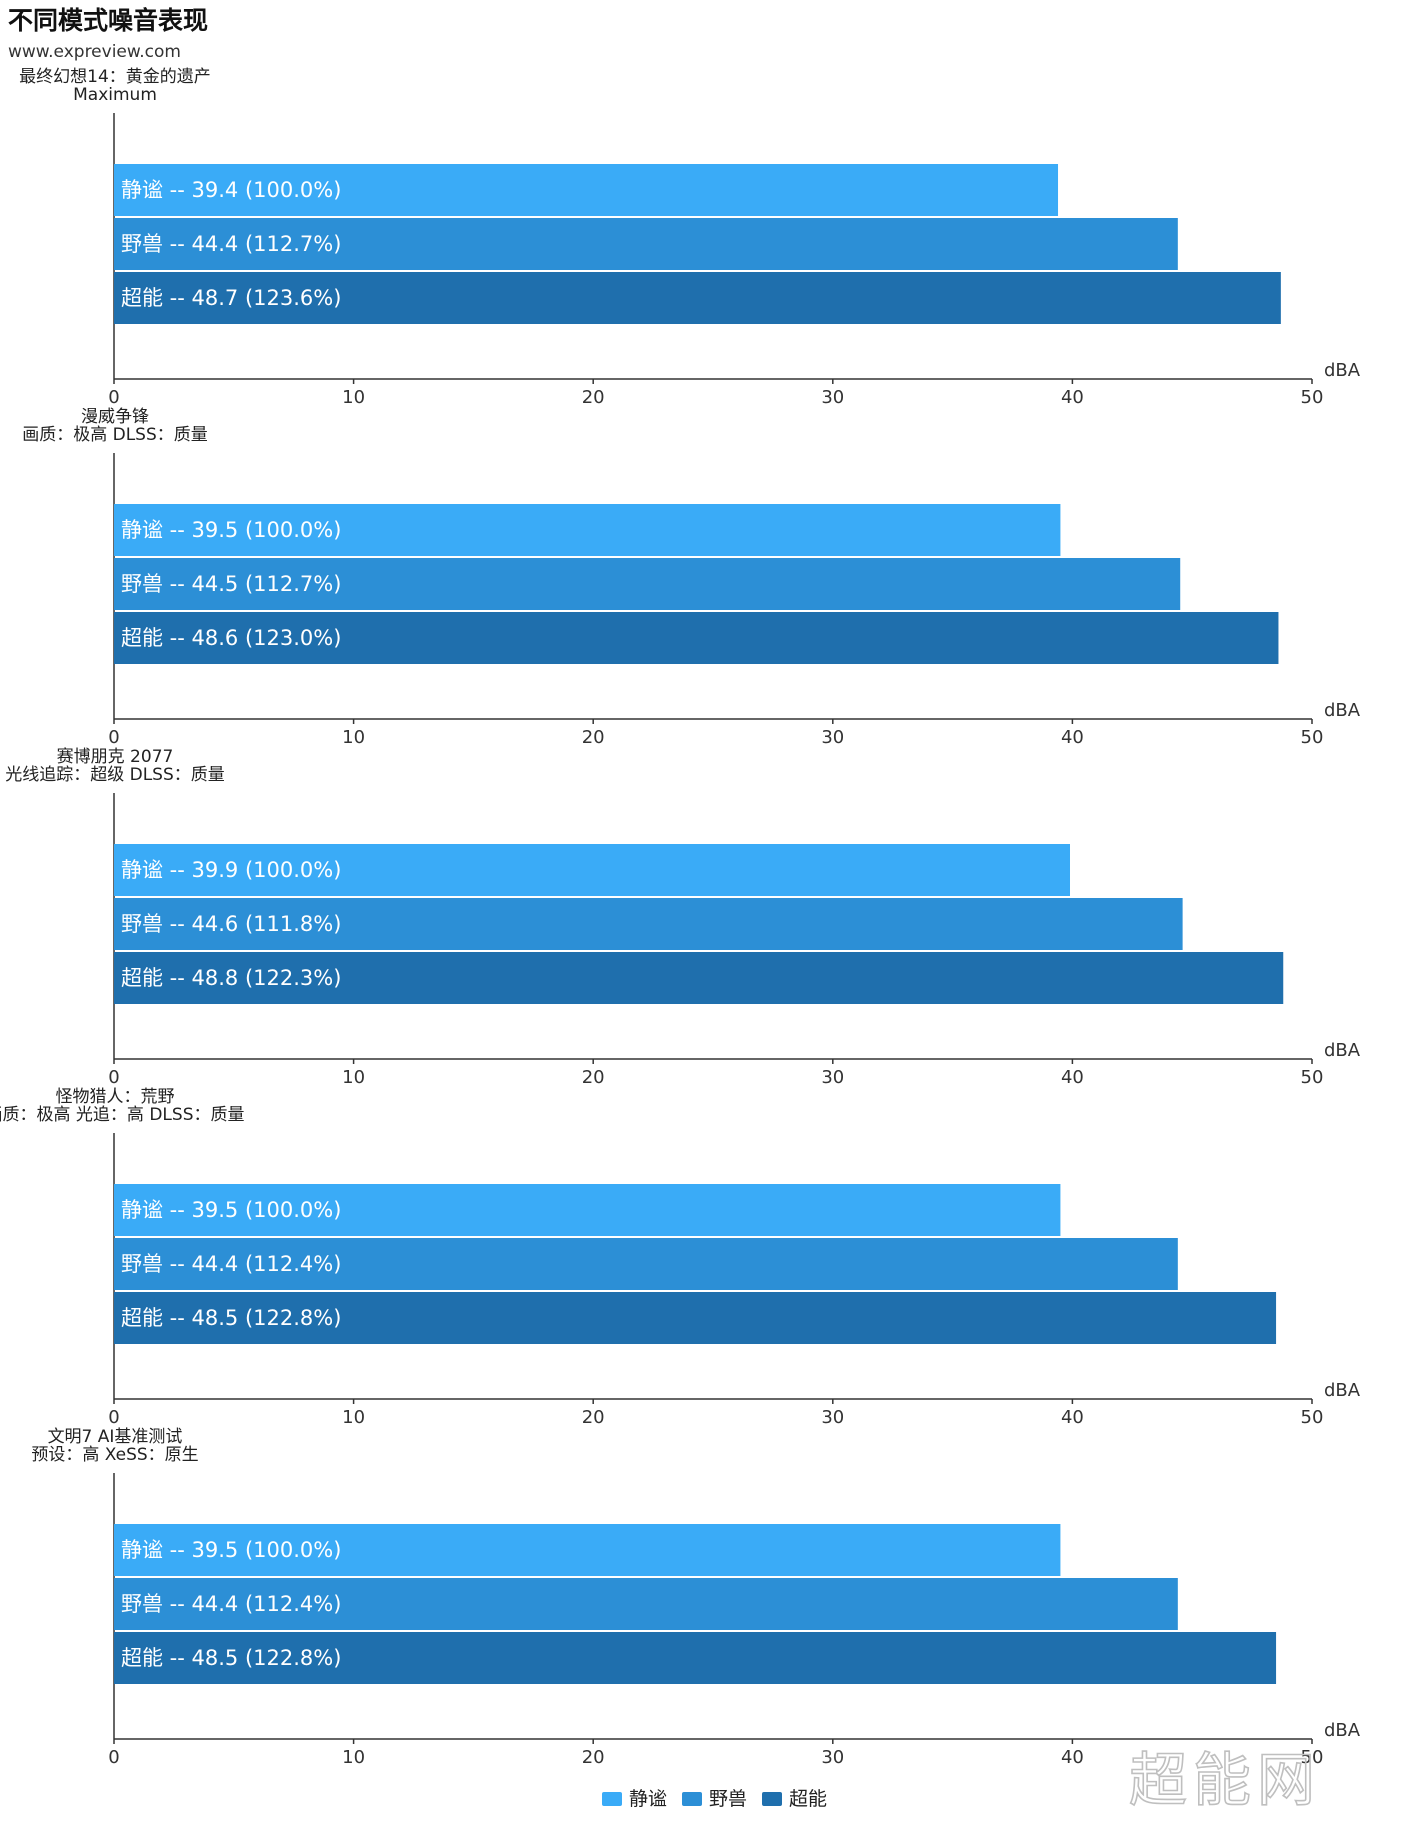 This screenshot has height=1836, width=1420. Describe the element at coordinates (115, 1097) in the screenshot. I see `panel-title-line: 怪物猎人：荒野` at that location.